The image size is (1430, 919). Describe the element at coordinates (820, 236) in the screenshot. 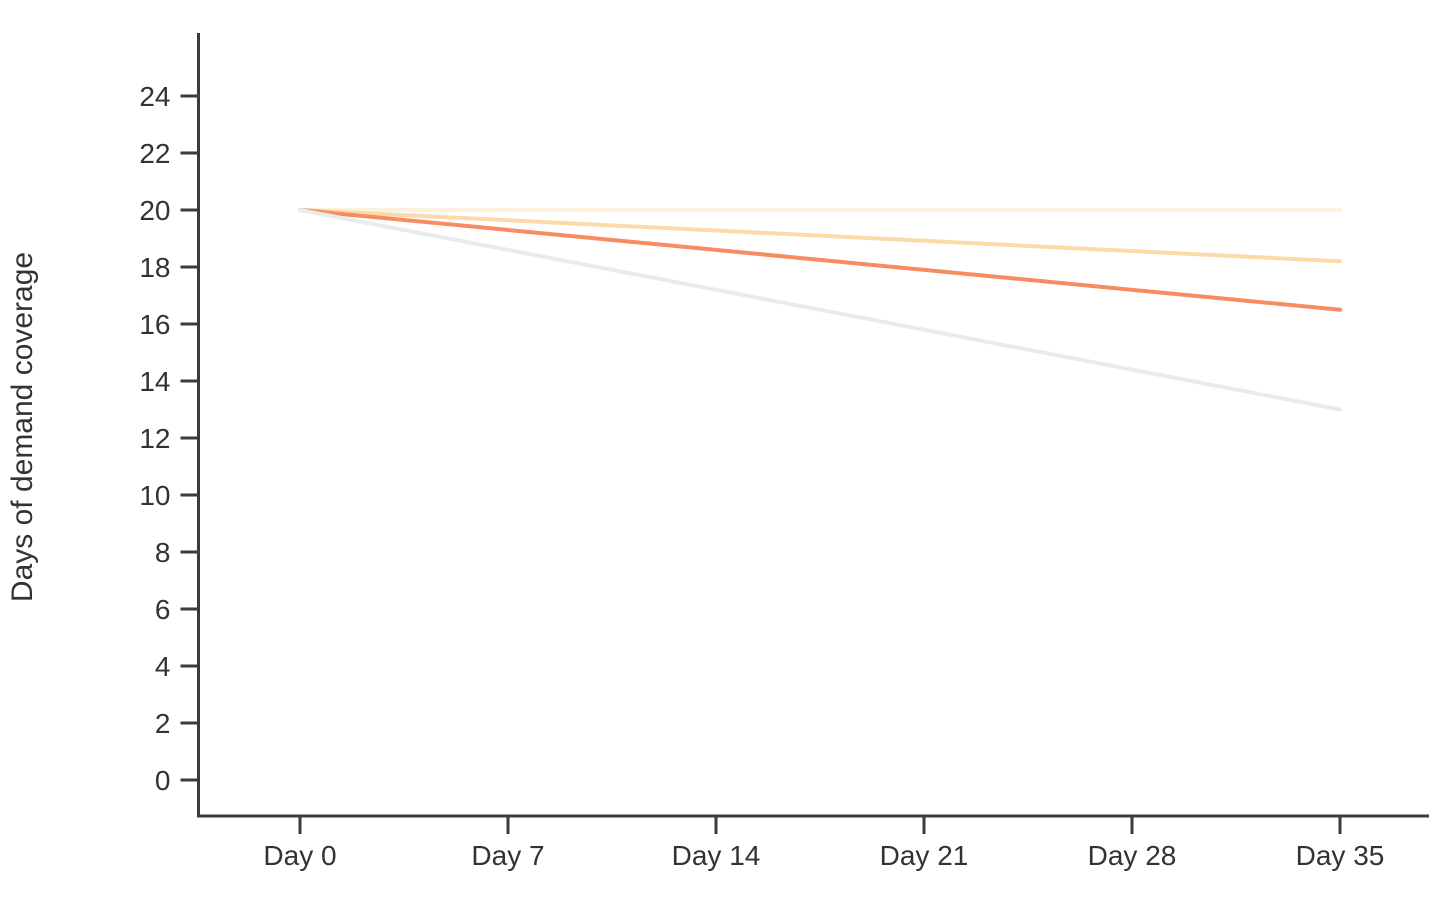

I see `series-2-line` at that location.